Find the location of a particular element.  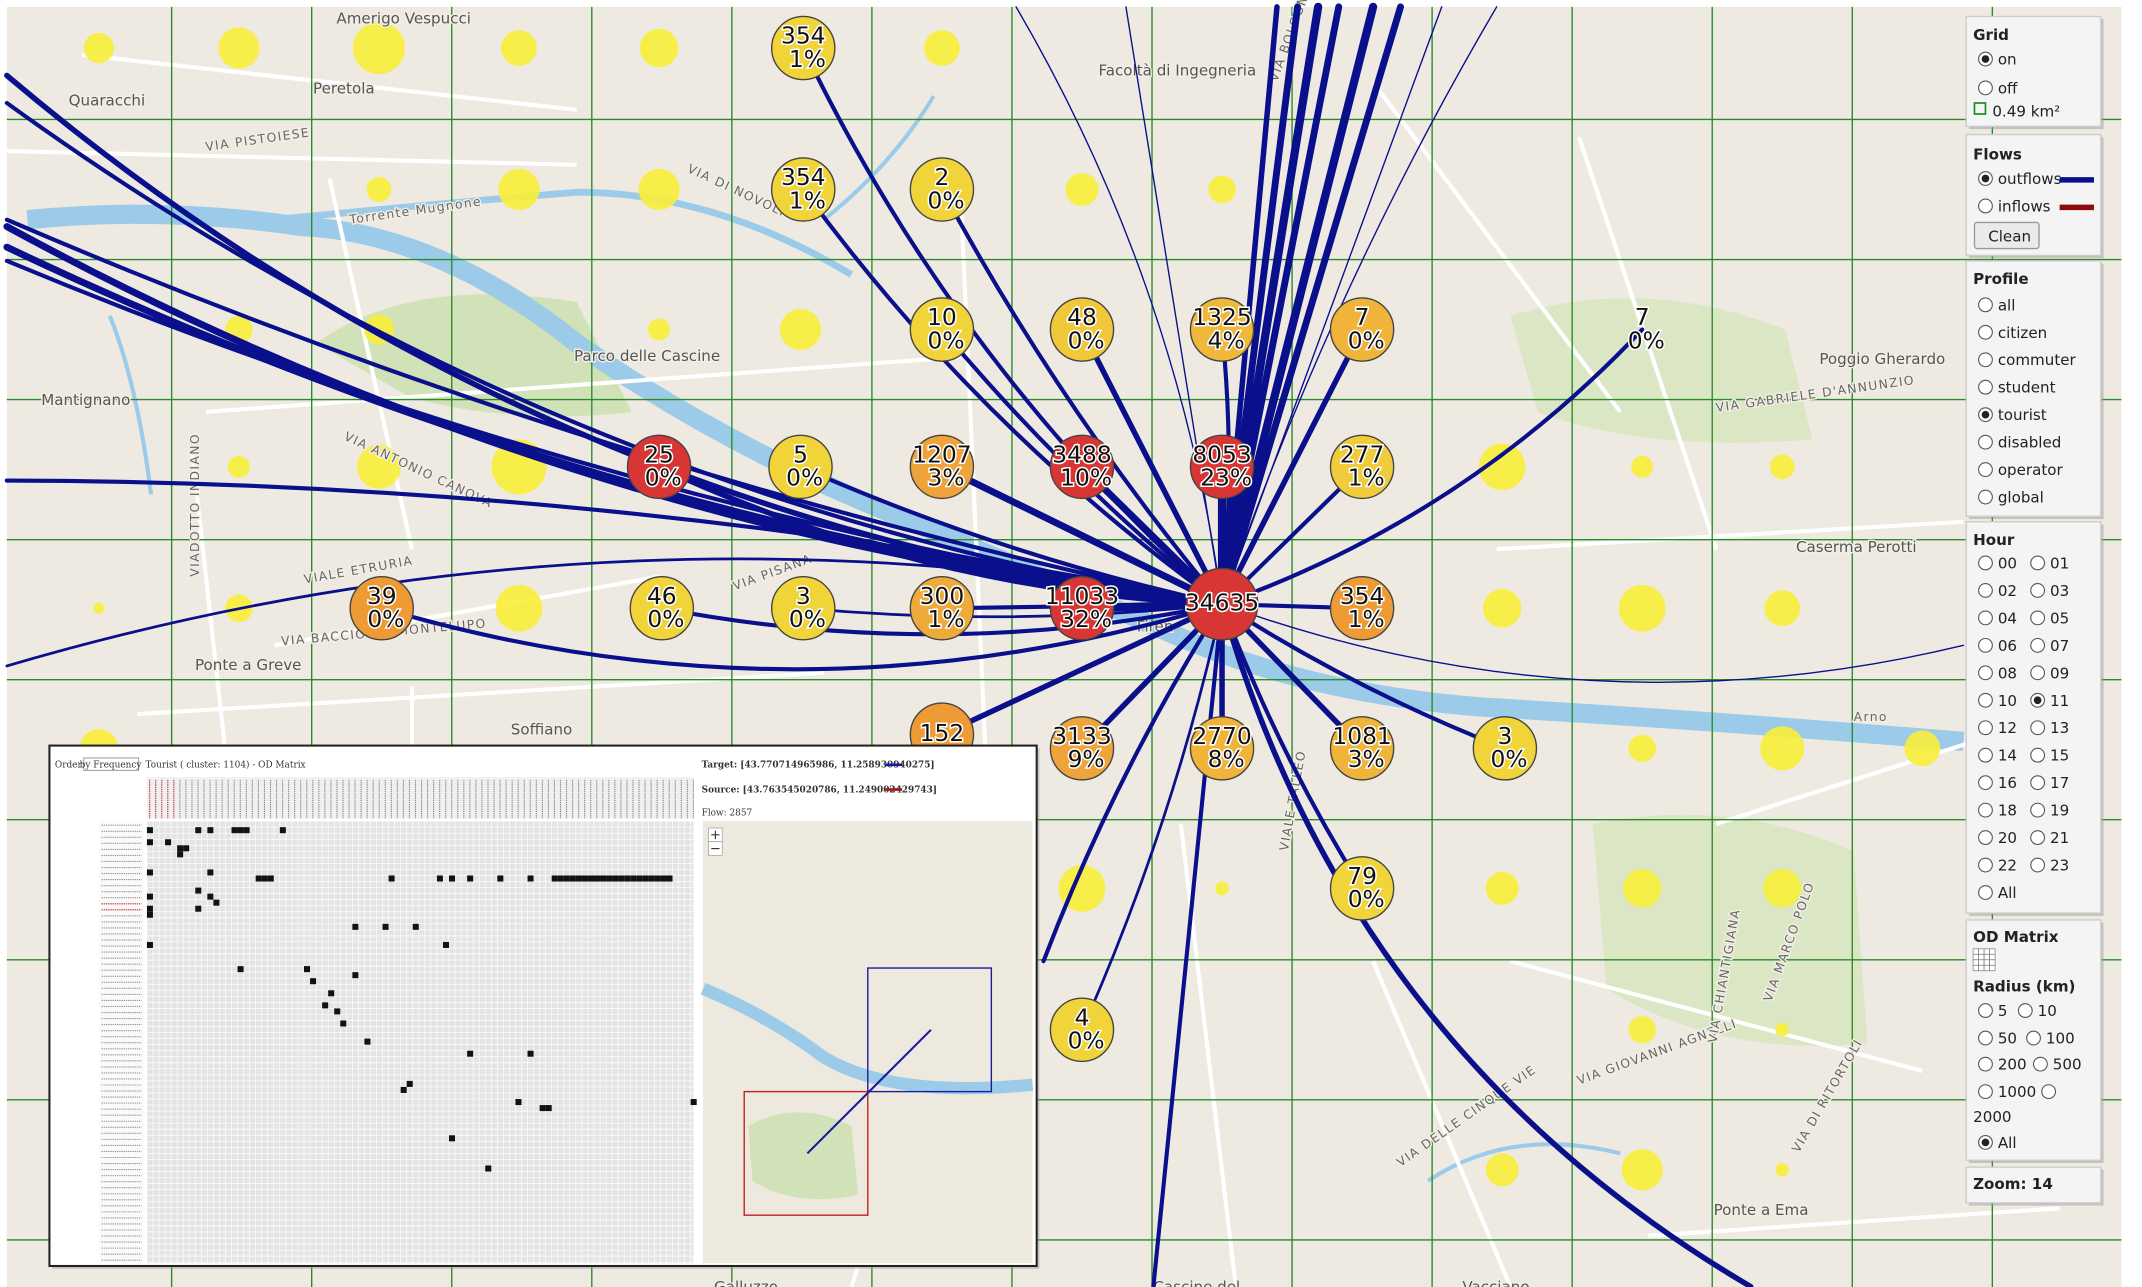

order-select is located at coordinates (111, 764).